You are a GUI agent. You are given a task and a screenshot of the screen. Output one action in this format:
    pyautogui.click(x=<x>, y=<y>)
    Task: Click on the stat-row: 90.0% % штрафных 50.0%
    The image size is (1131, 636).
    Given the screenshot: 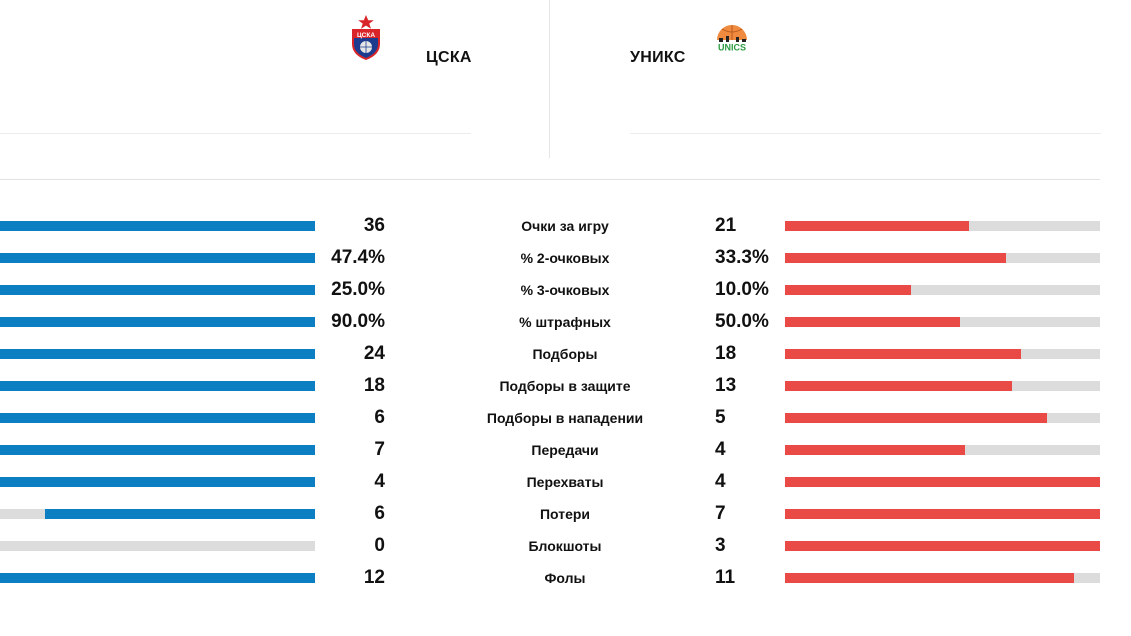 What is the action you would take?
    pyautogui.click(x=565, y=322)
    